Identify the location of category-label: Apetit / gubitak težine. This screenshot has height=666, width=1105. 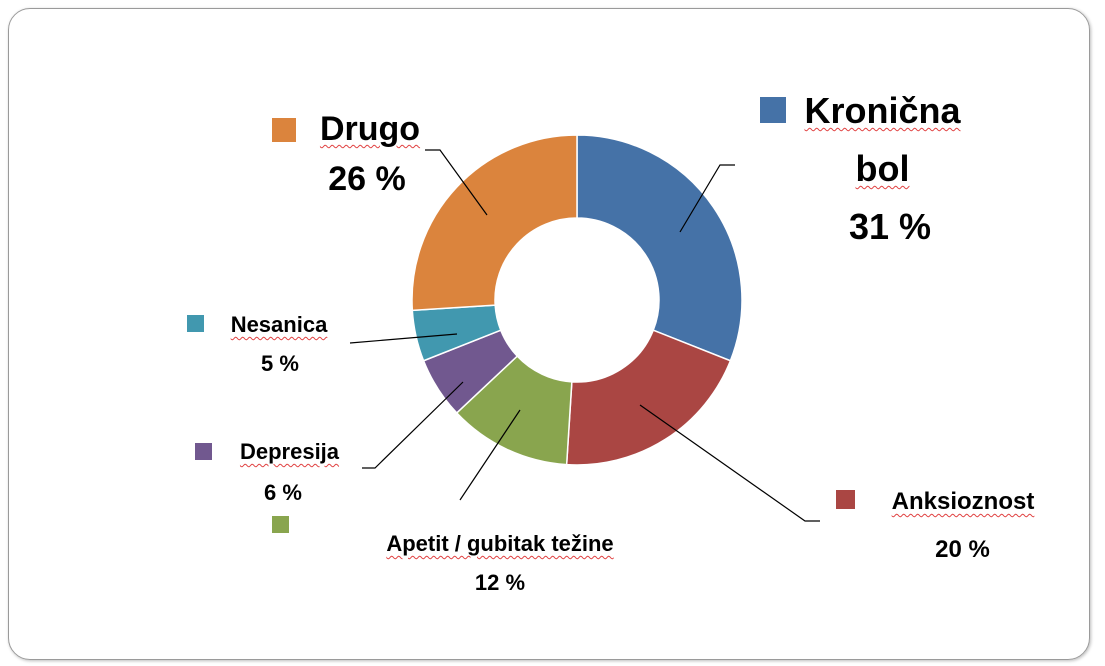
(500, 543).